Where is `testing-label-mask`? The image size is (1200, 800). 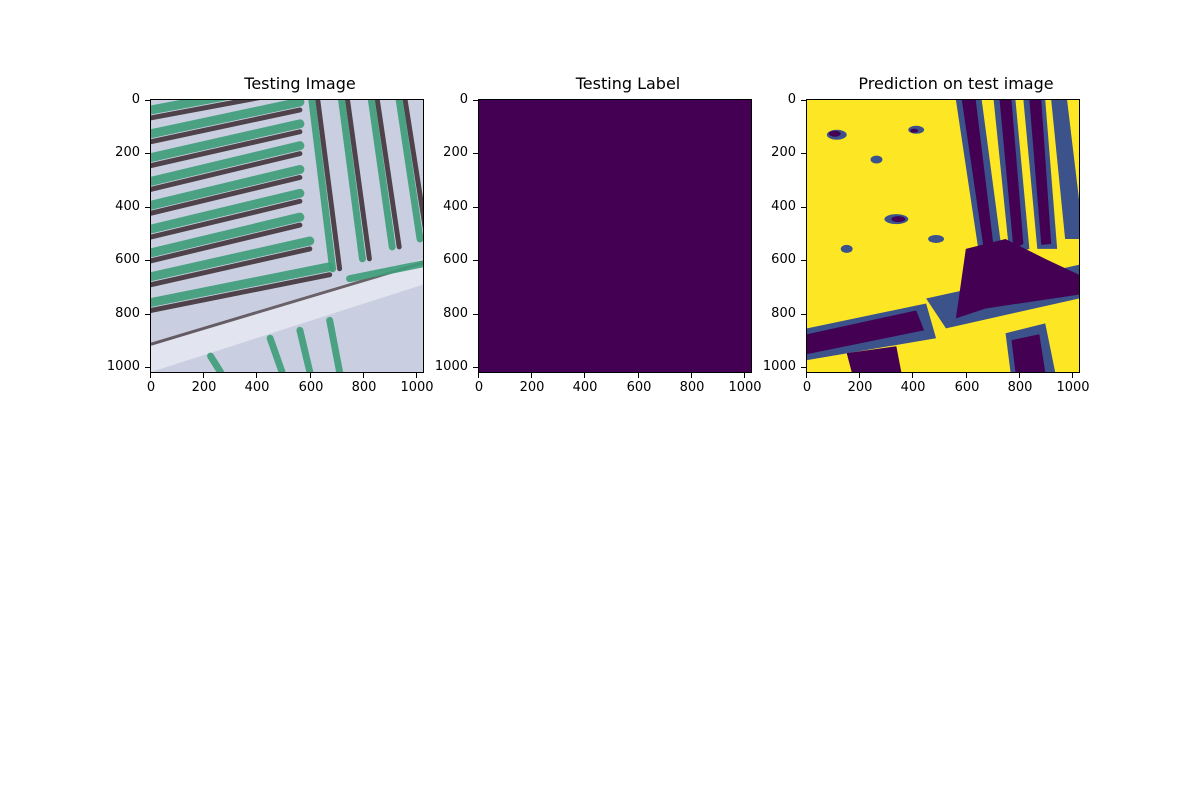 testing-label-mask is located at coordinates (615, 236).